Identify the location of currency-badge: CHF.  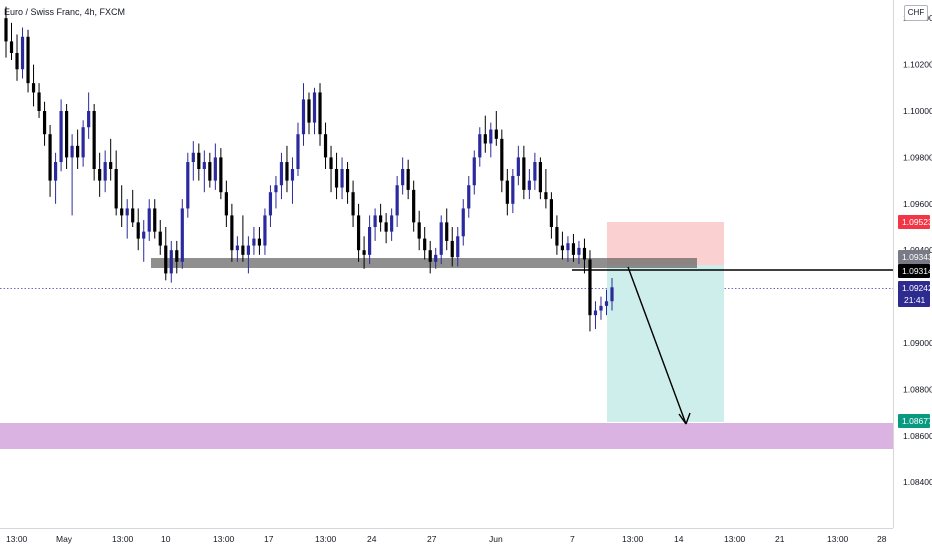
(916, 13).